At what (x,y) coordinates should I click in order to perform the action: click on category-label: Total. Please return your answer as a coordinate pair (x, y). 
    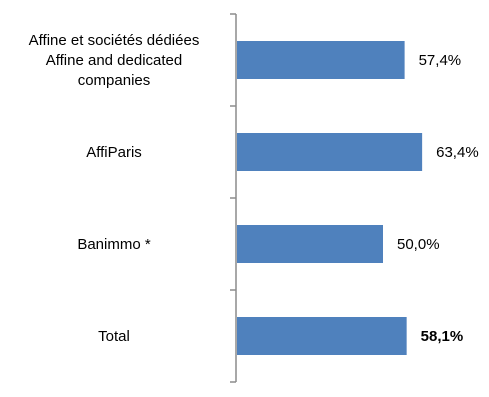
    Looking at the image, I should click on (114, 336).